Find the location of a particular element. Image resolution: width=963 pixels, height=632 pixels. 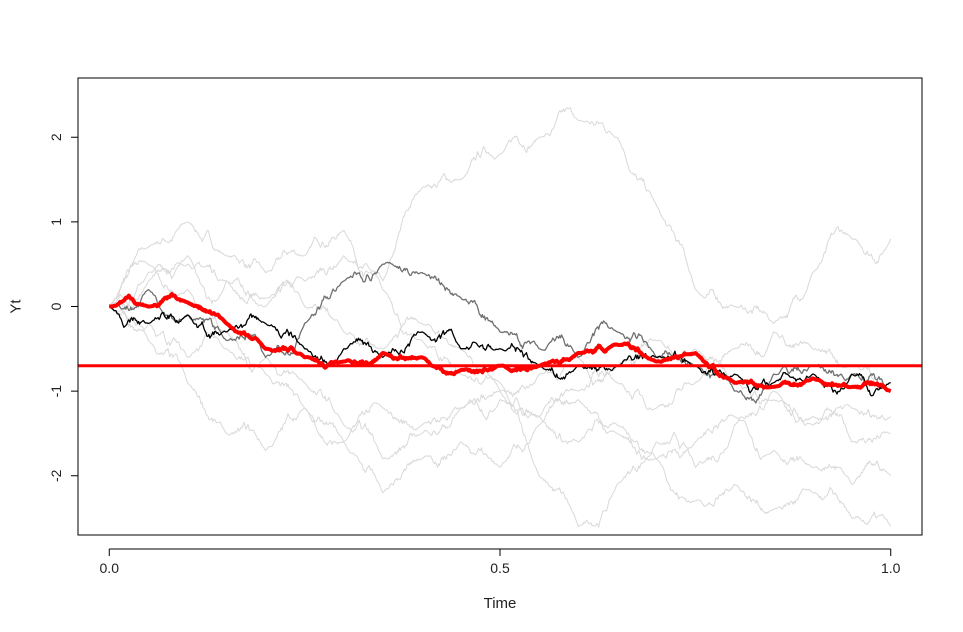

y-tick-label: -1 is located at coordinates (56, 391).